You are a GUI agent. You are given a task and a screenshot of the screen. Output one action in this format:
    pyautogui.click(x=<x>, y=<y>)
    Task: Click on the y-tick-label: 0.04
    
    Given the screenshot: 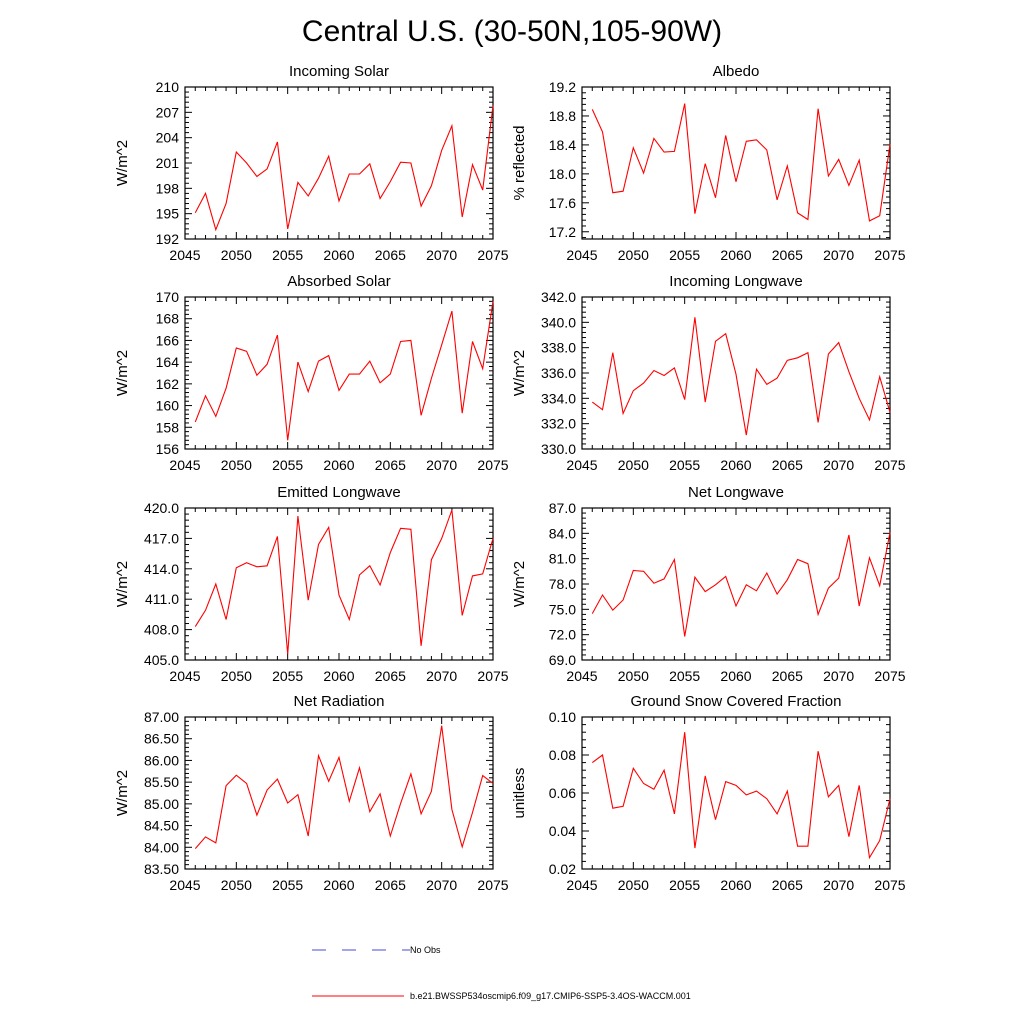 What is the action you would take?
    pyautogui.click(x=562, y=831)
    